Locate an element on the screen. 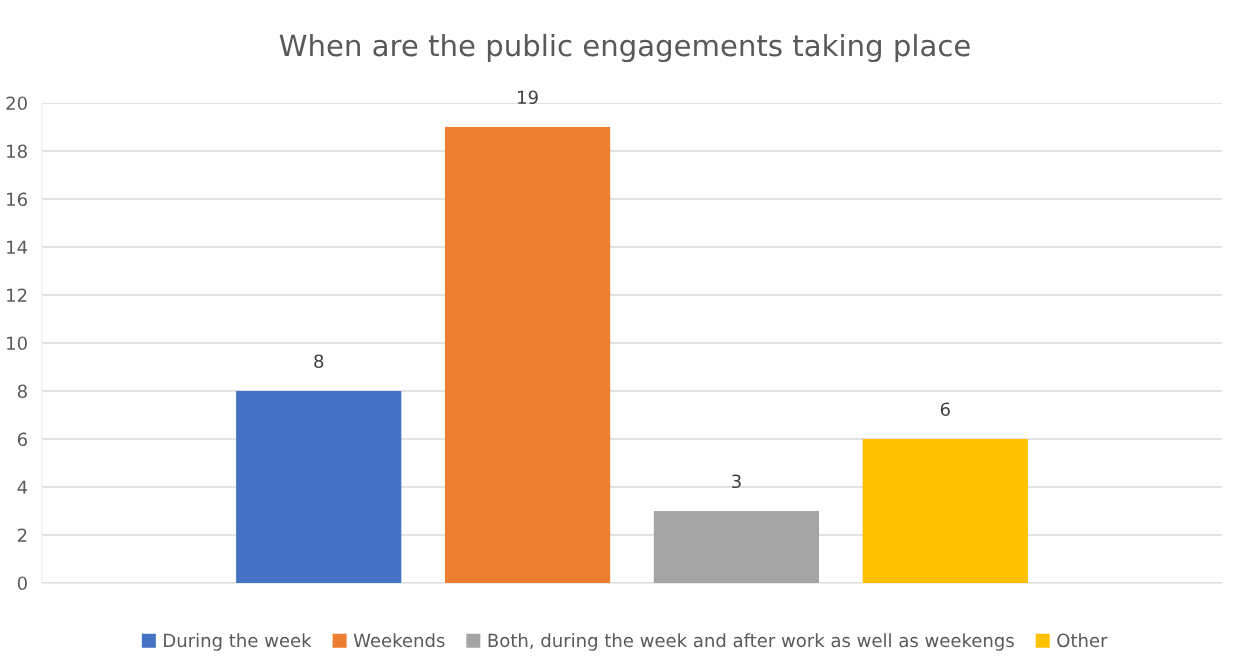 Image resolution: width=1250 pixels, height=670 pixels. legend-label: Other is located at coordinates (1082, 640).